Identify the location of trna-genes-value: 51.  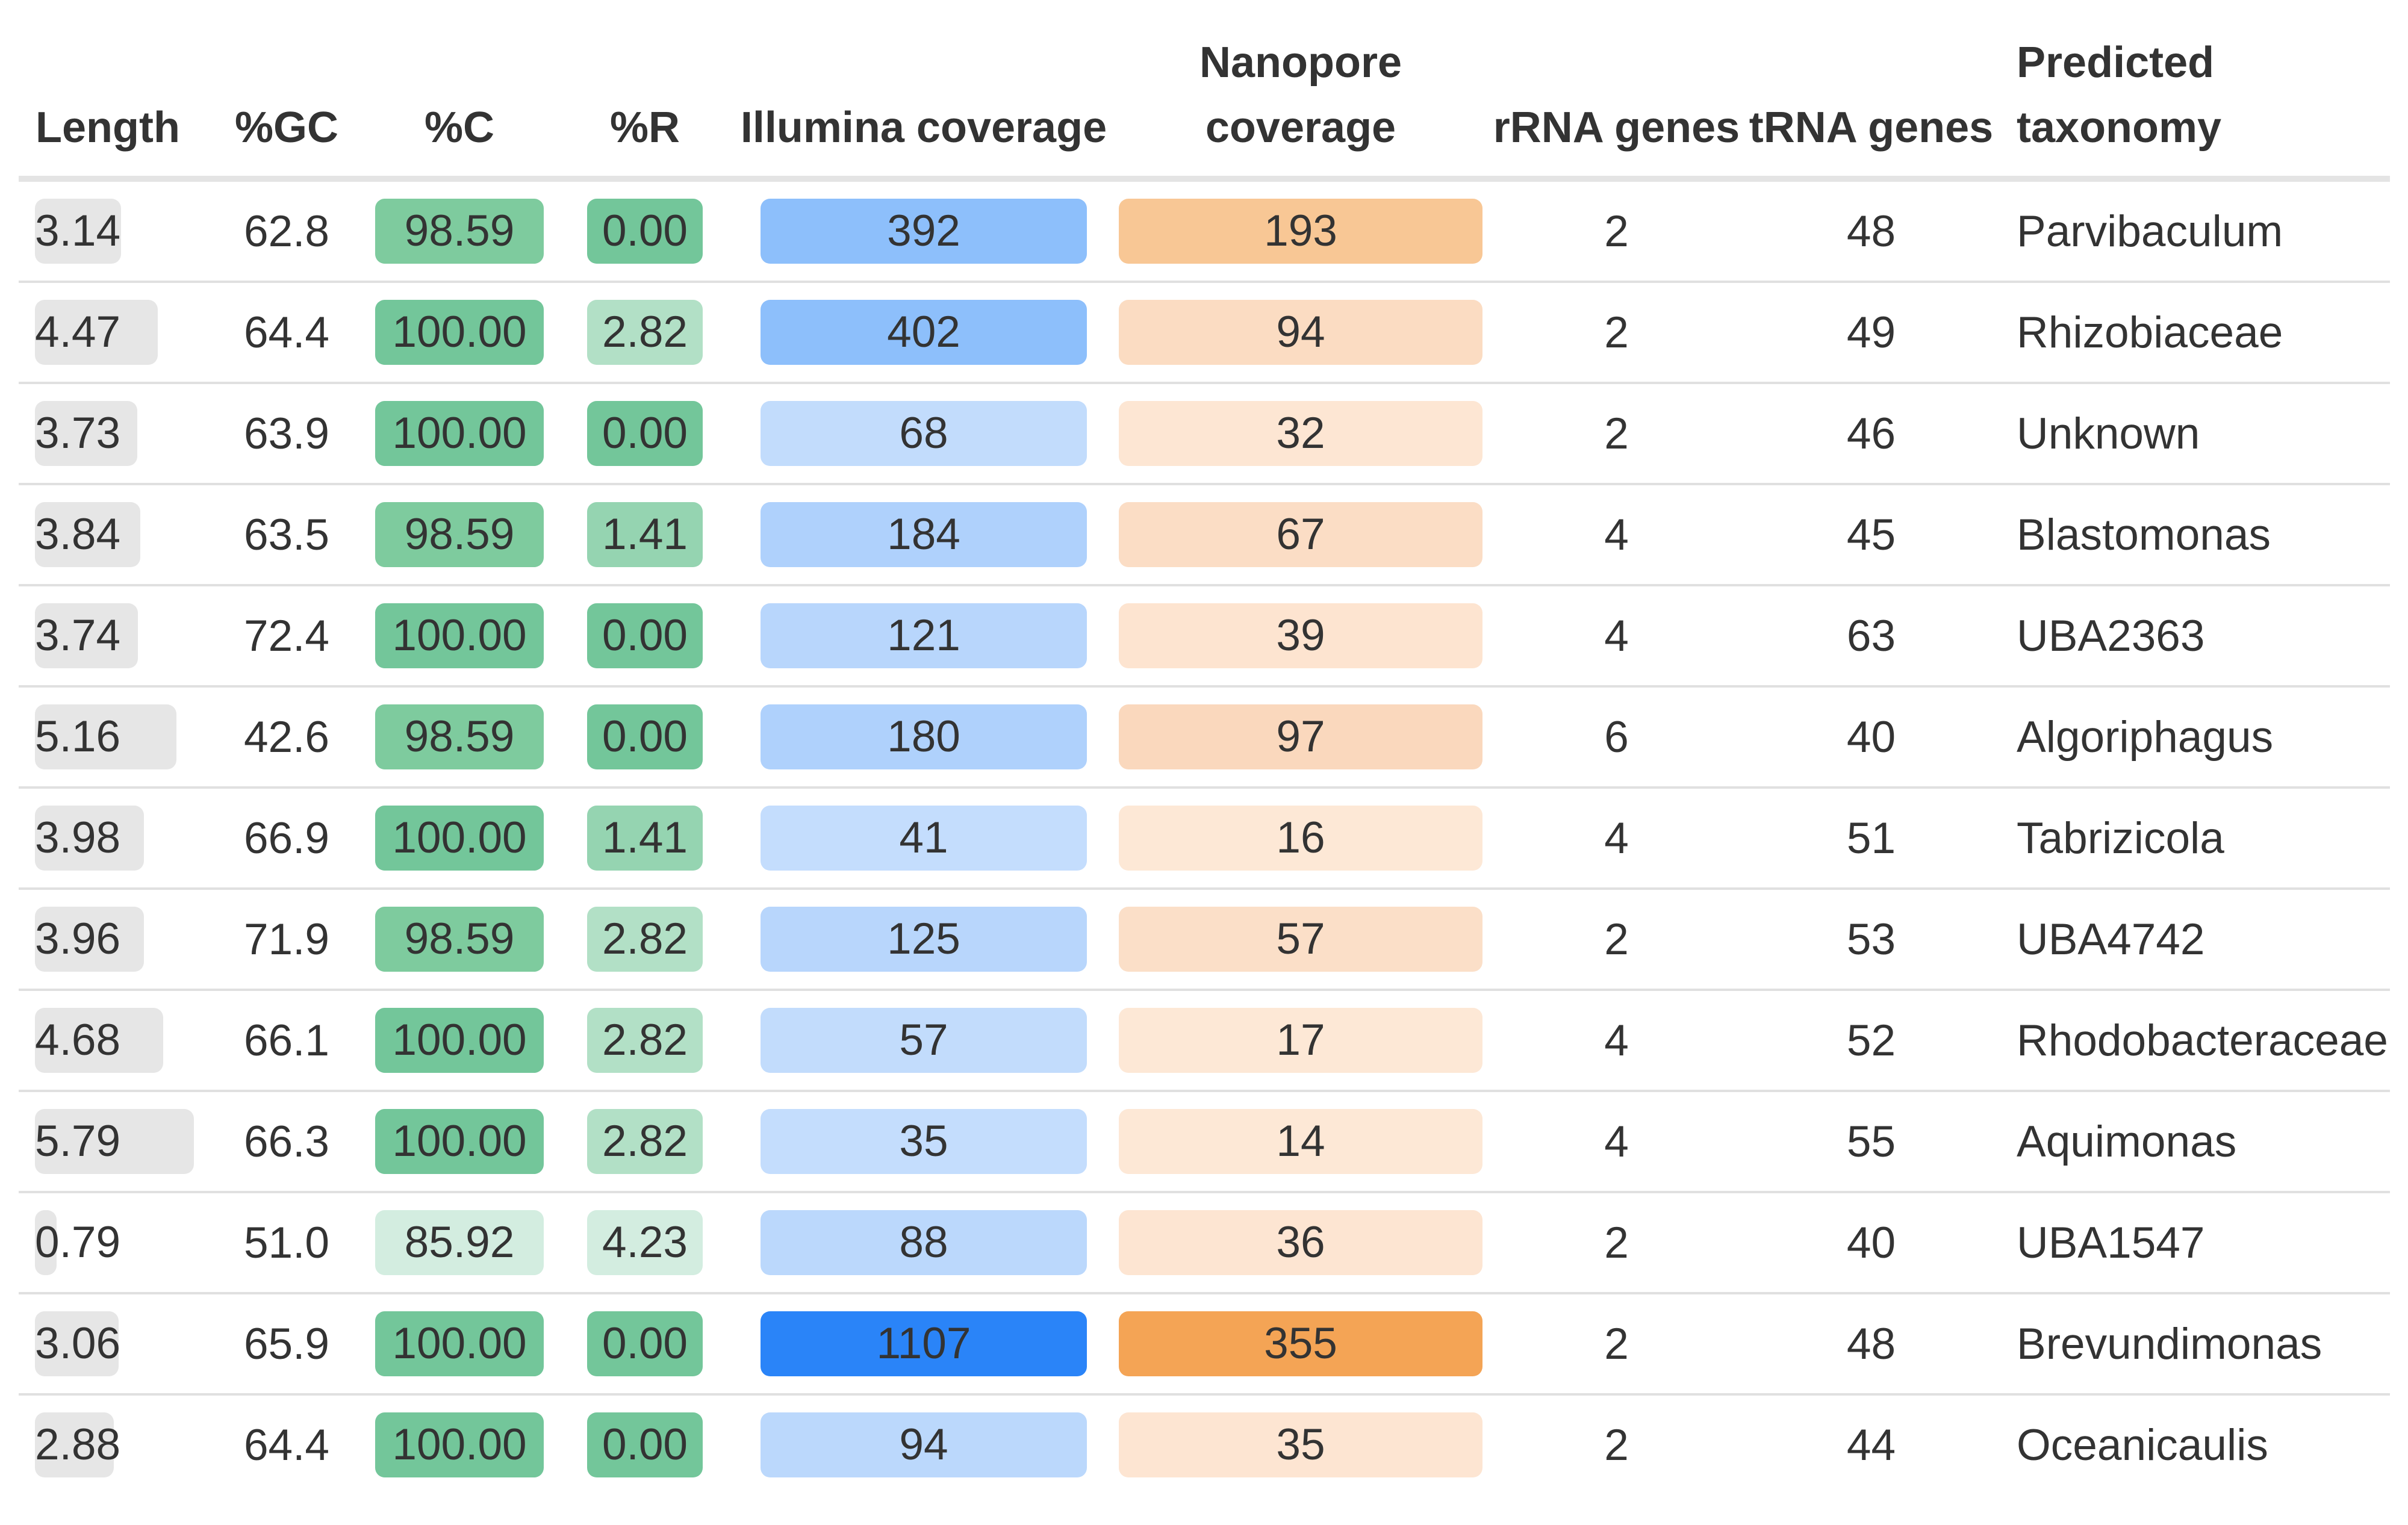
(1871, 838).